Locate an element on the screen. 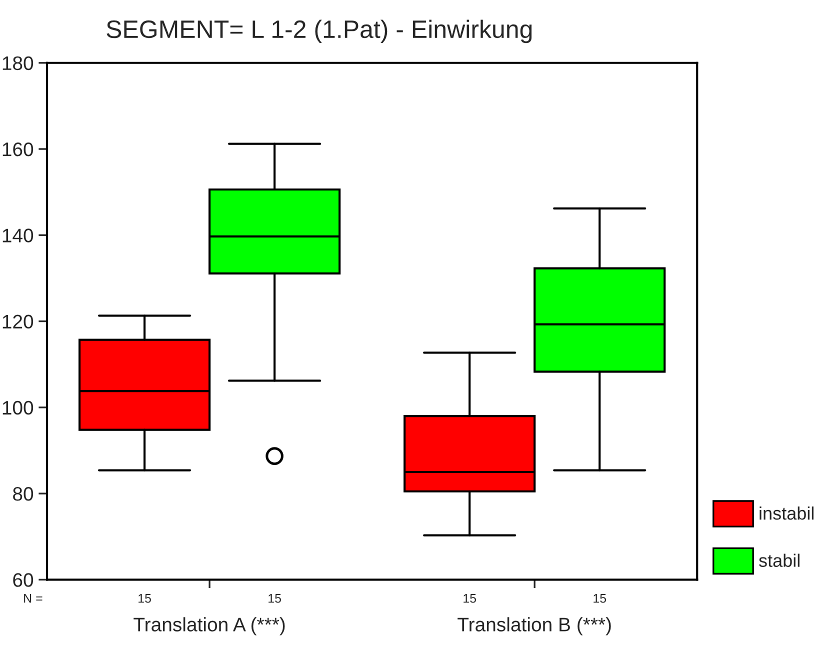 The height and width of the screenshot is (655, 825). chart-title: SEGMENT= L 1-2 (1.Pat) - Einwirkung is located at coordinates (319, 32).